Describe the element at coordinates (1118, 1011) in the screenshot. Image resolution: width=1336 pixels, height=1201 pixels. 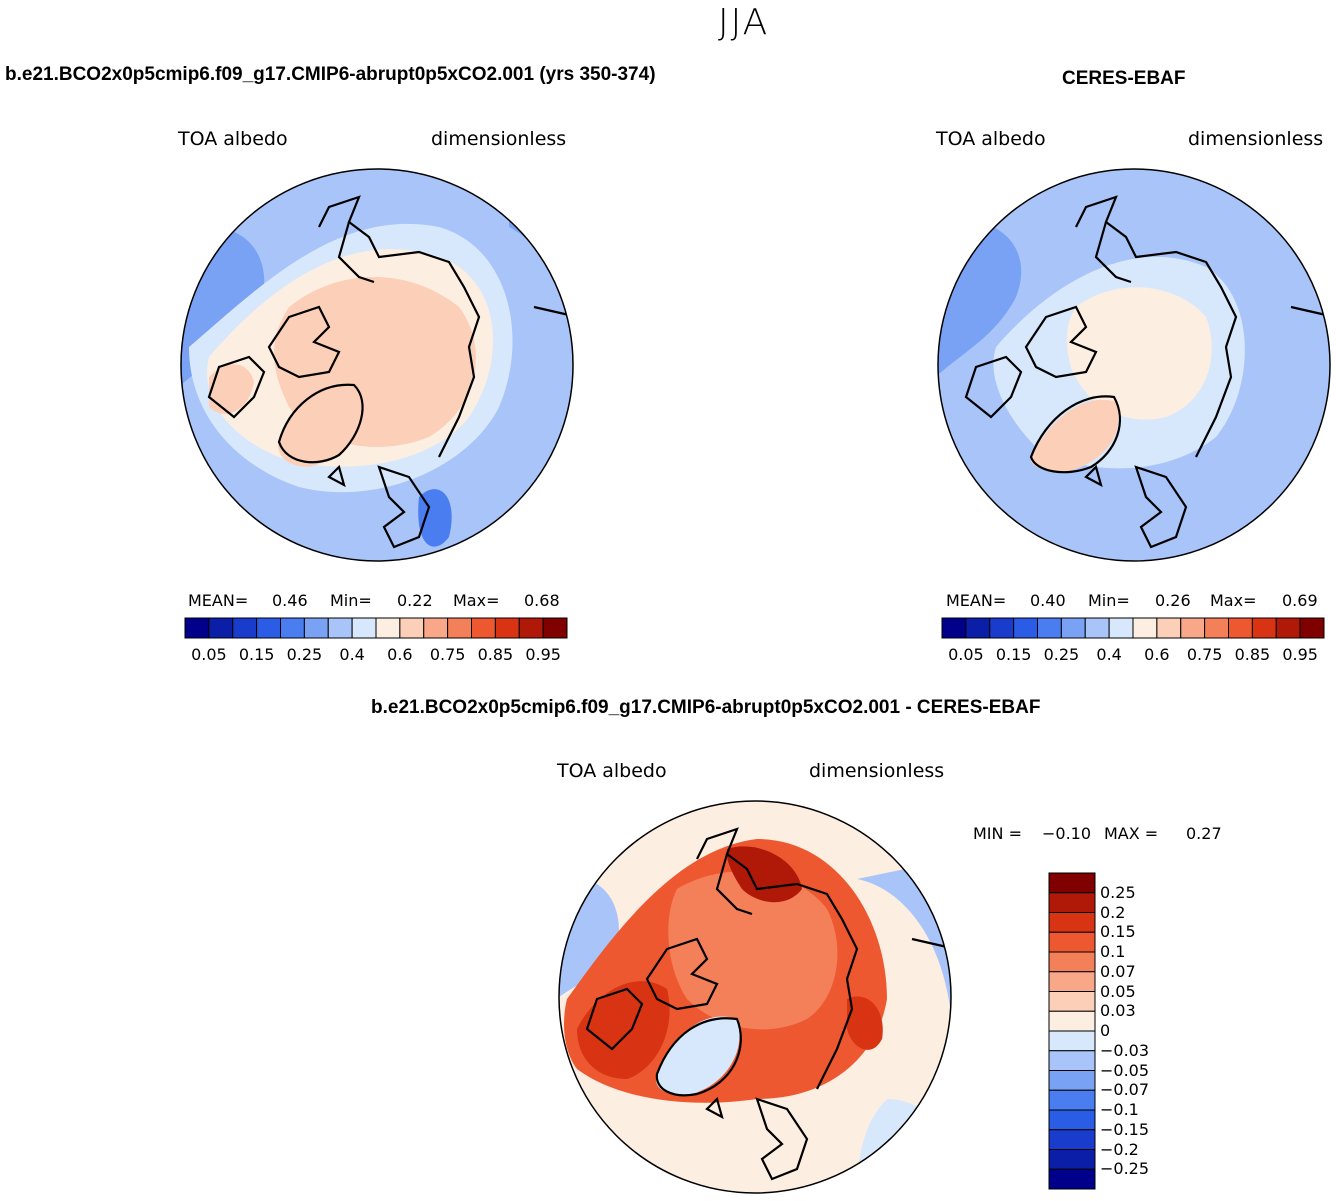
I see `diff-colorbar-tick-label: 0.03` at that location.